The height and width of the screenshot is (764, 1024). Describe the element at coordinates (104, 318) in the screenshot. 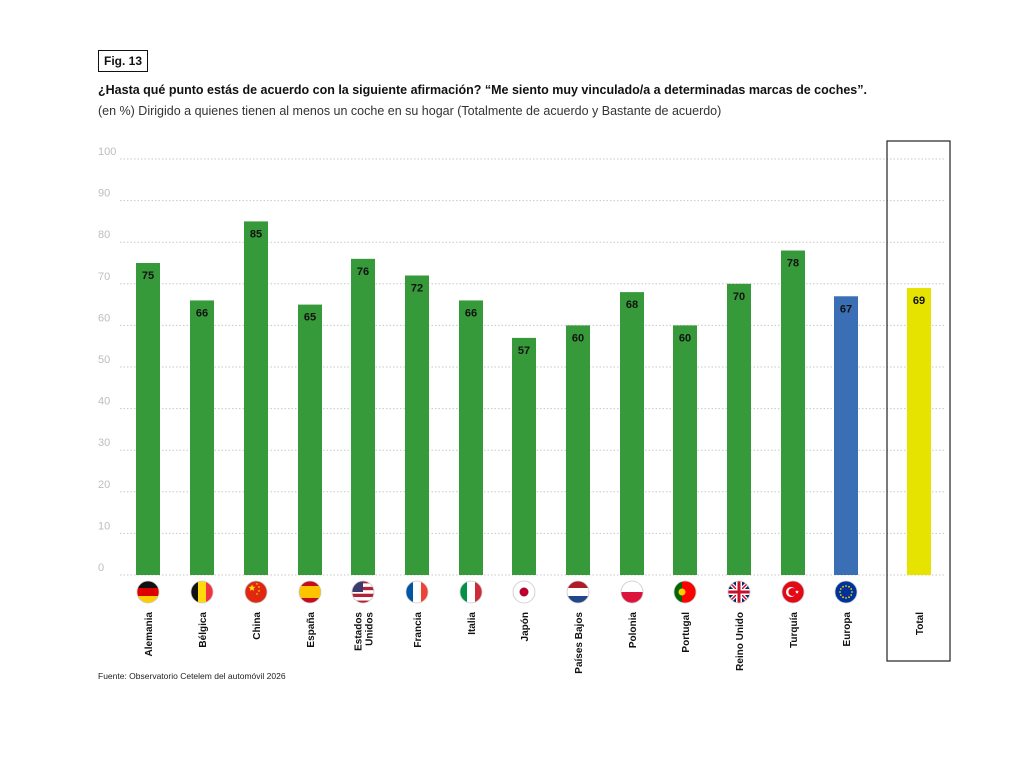

I see `y-tick-label: 60` at that location.